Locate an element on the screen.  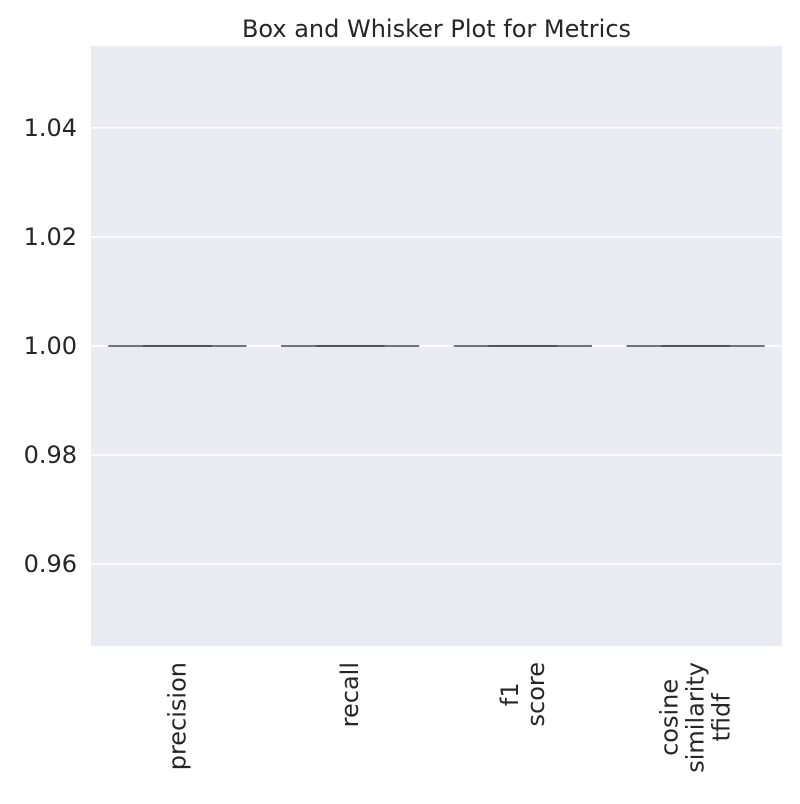
x-tick-label-line: similarity is located at coordinates (696, 717).